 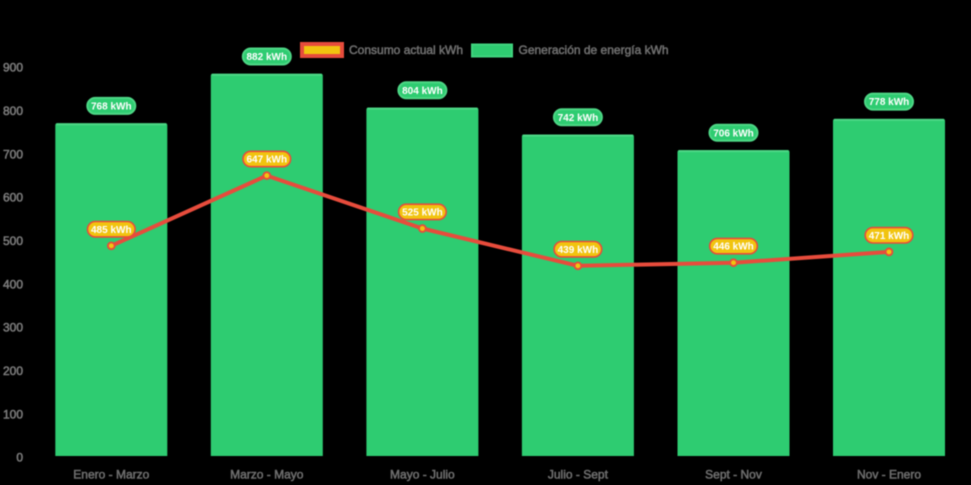 What do you see at coordinates (578, 250) in the screenshot?
I see `svg-text: 439 kWh` at bounding box center [578, 250].